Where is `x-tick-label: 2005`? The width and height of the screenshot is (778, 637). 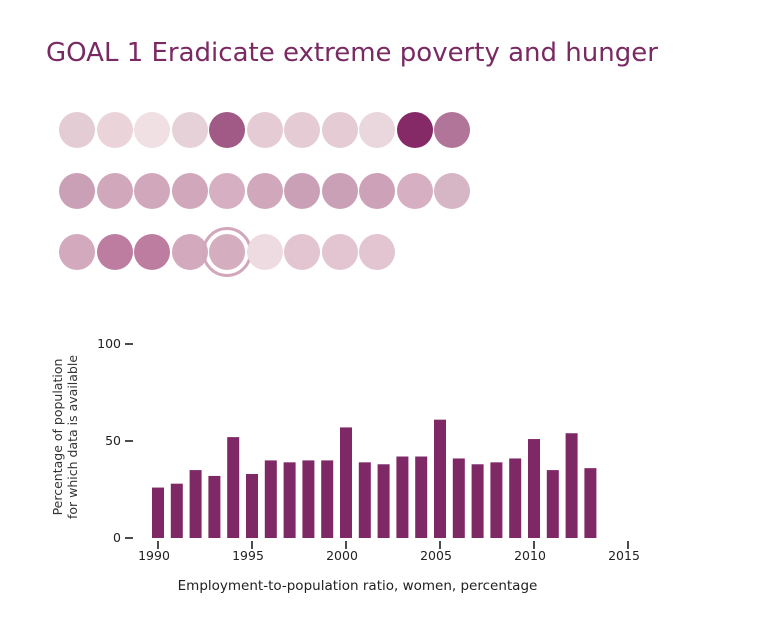
x-tick-label: 2005 is located at coordinates (436, 555).